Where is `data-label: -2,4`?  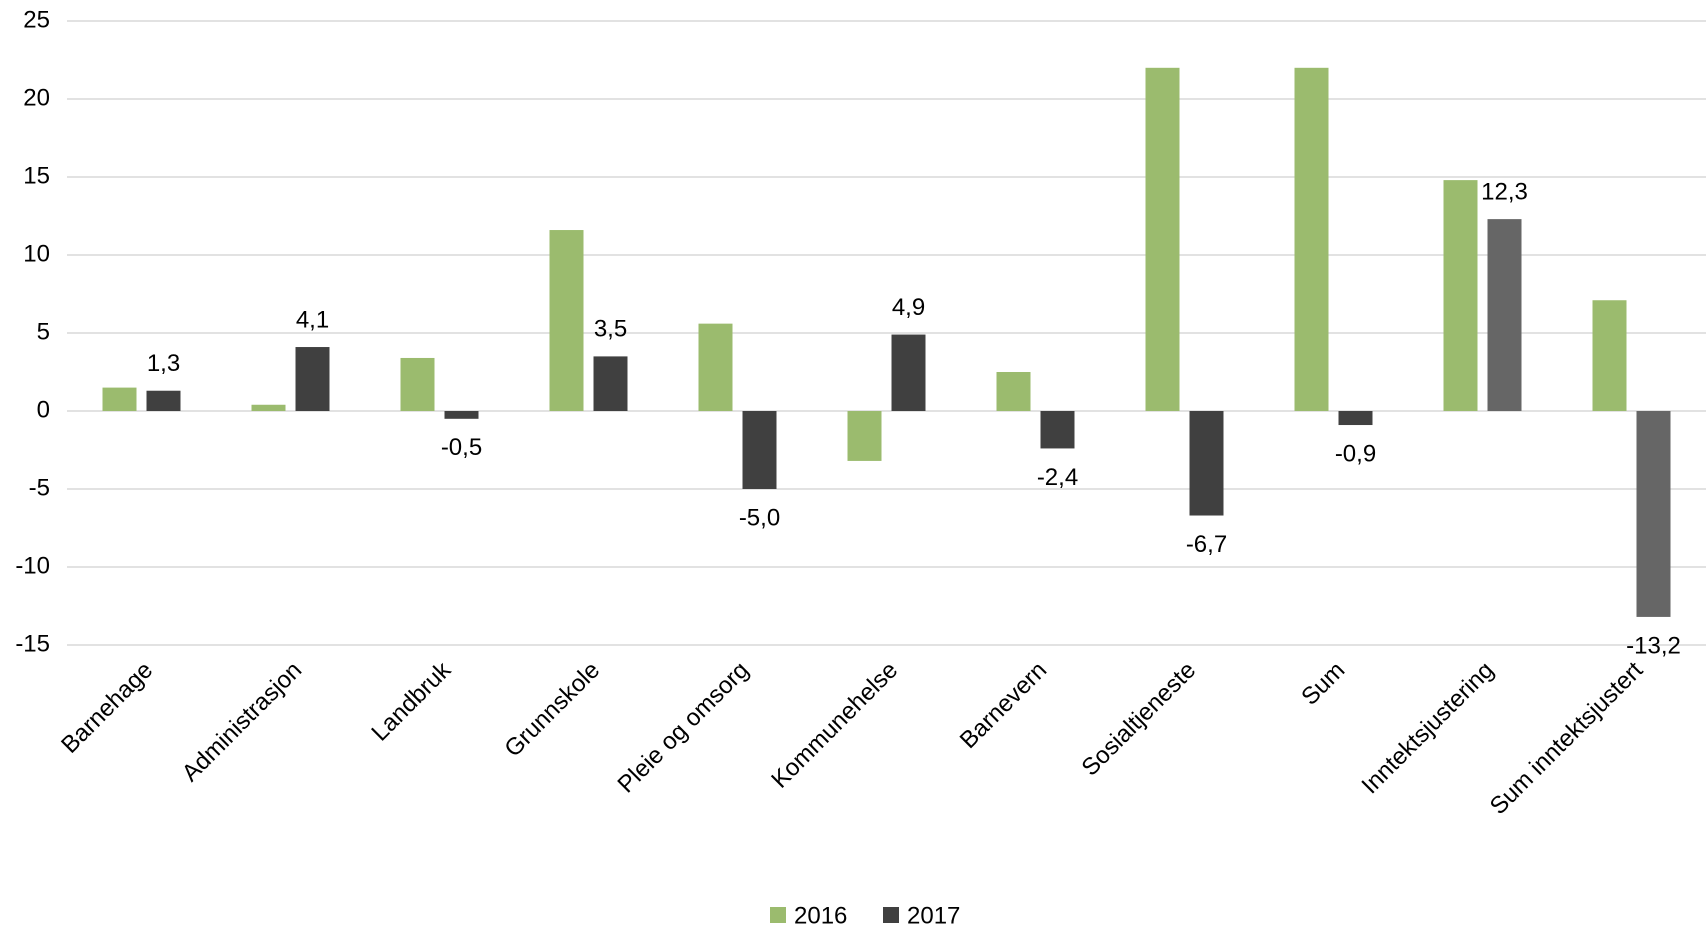
data-label: -2,4 is located at coordinates (1057, 477).